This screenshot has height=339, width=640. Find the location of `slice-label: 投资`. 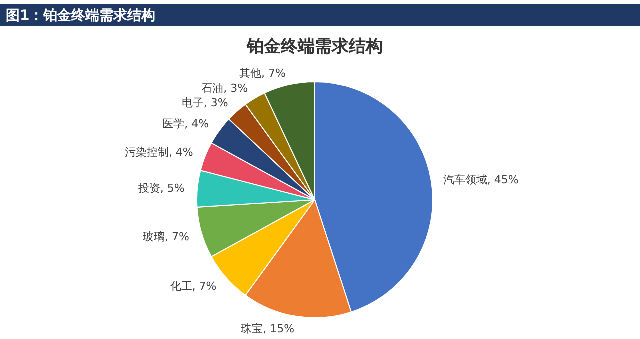

slice-label: 投资 is located at coordinates (148, 188).